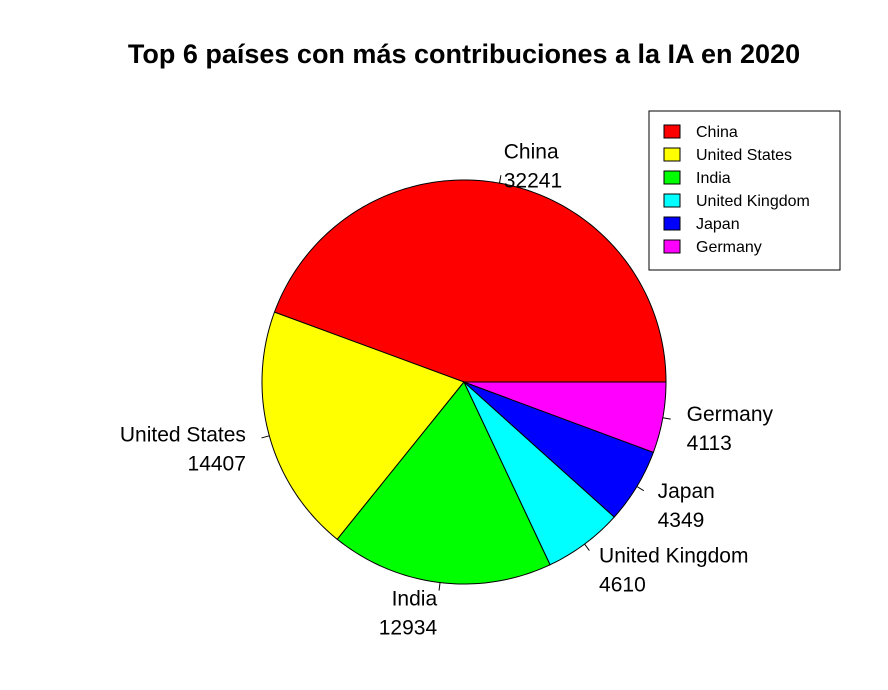 This screenshot has width=888, height=690. I want to click on slice-label-united-kingdom: United Kingdom, so click(673, 556).